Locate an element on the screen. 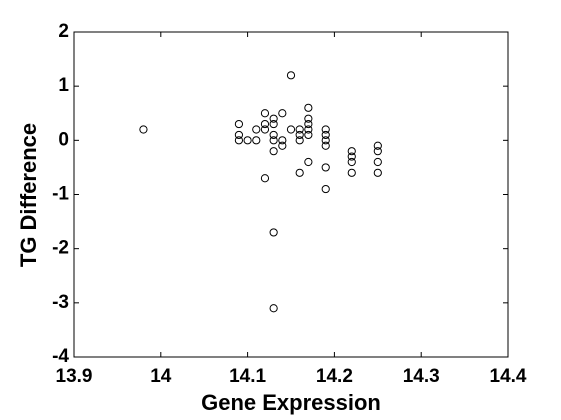 The width and height of the screenshot is (561, 420). x-tick-label: 14.1 is located at coordinates (247, 376).